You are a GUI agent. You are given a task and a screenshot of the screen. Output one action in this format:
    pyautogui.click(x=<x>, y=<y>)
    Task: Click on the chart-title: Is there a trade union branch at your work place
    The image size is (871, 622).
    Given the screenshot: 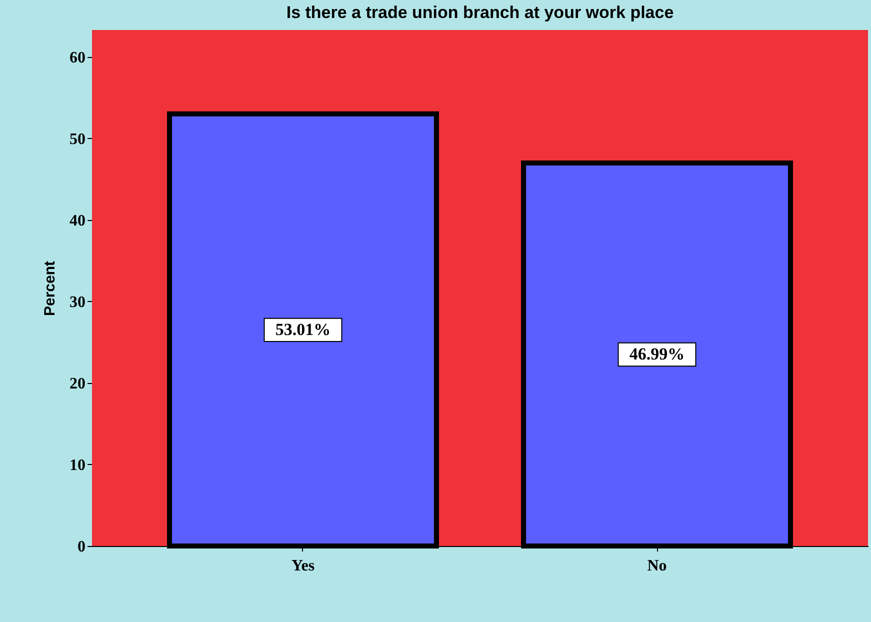 What is the action you would take?
    pyautogui.click(x=480, y=12)
    